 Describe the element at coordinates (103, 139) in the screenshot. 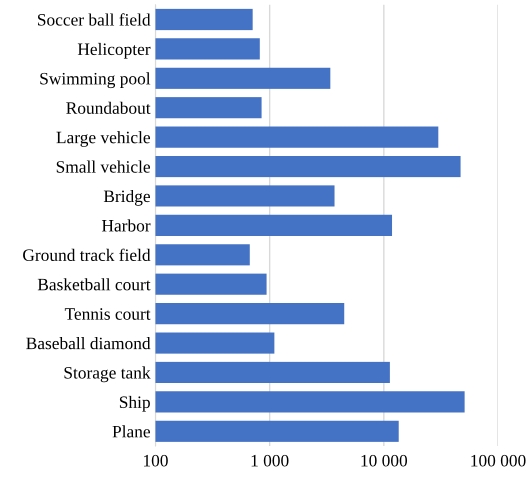

I see `y-tick-label: Large vehicle` at that location.